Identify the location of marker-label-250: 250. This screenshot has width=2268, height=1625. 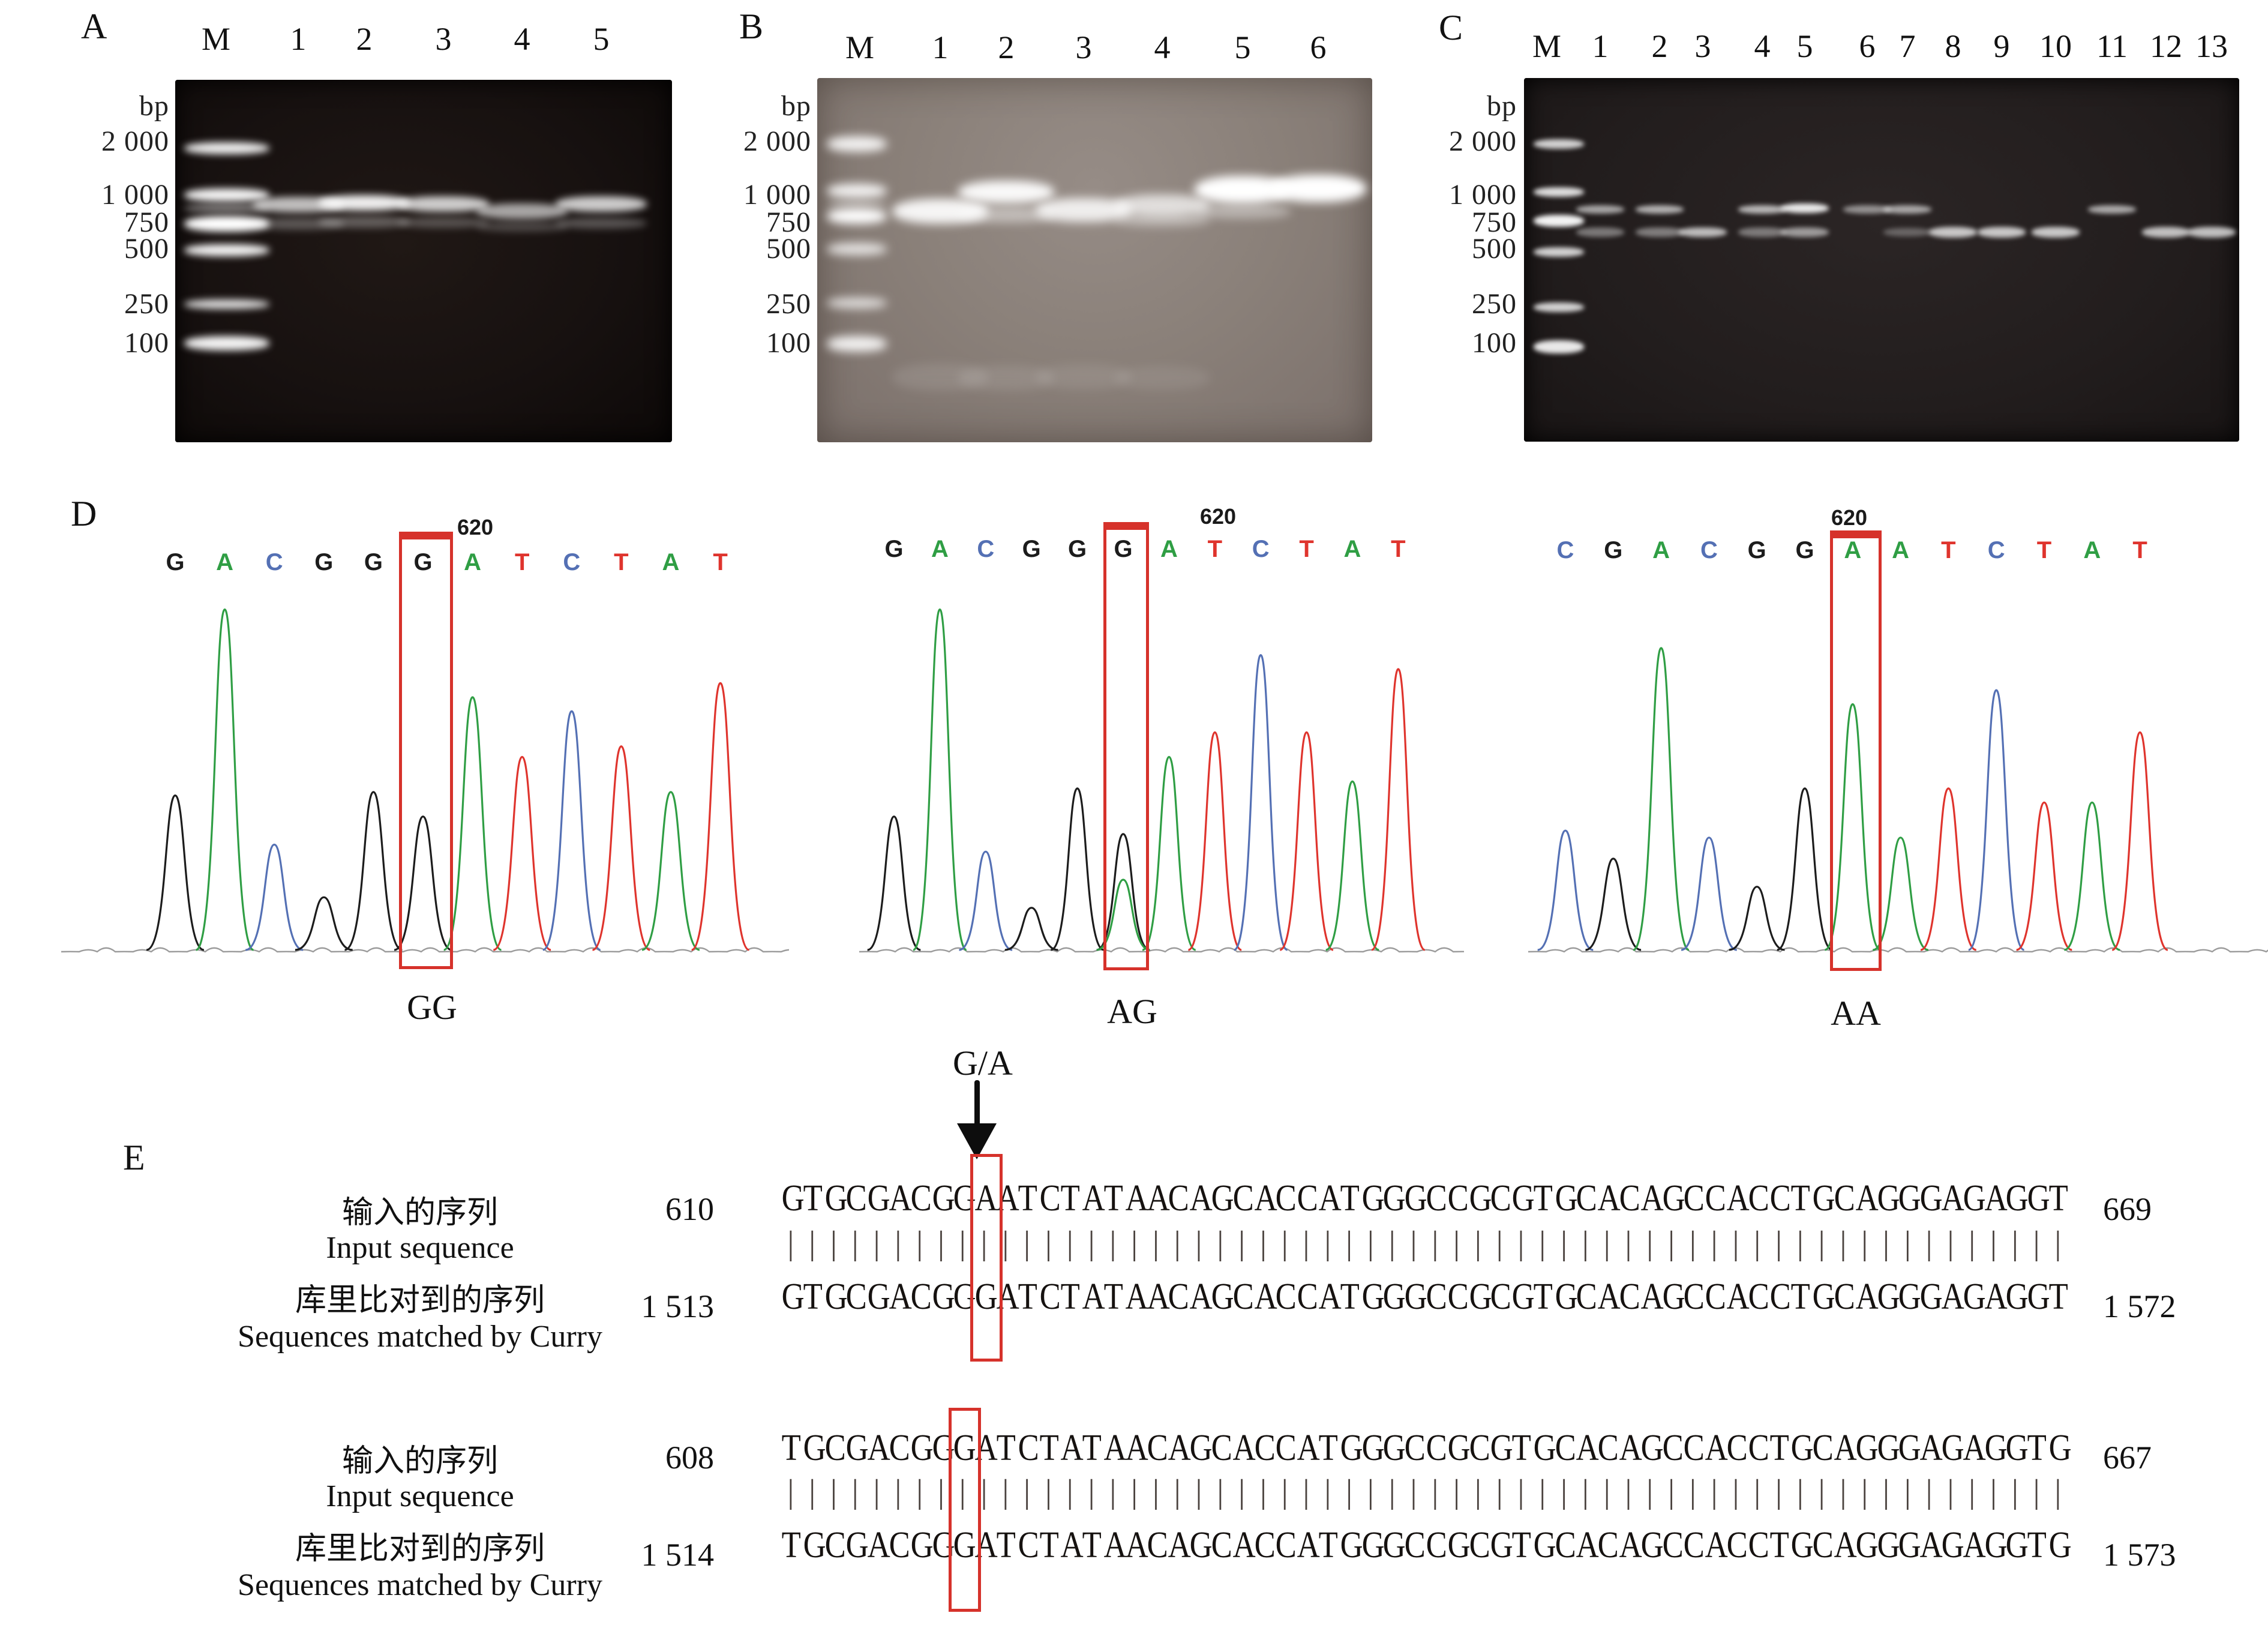
(146, 304).